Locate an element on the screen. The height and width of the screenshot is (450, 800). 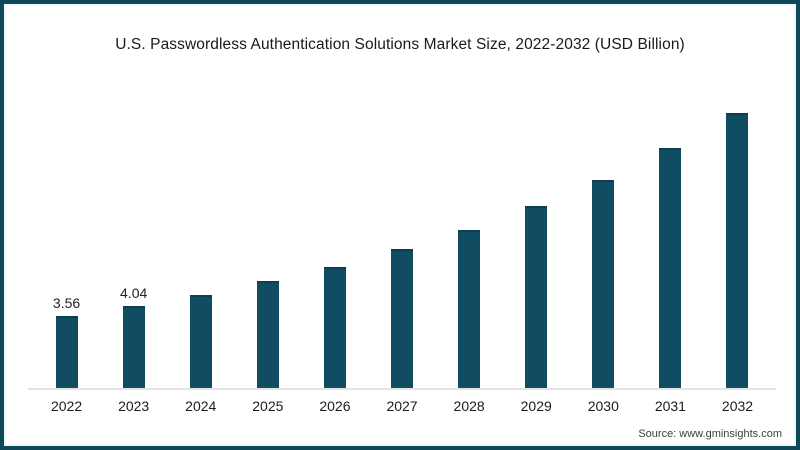
x-tick-label-2032: 2032 is located at coordinates (737, 406).